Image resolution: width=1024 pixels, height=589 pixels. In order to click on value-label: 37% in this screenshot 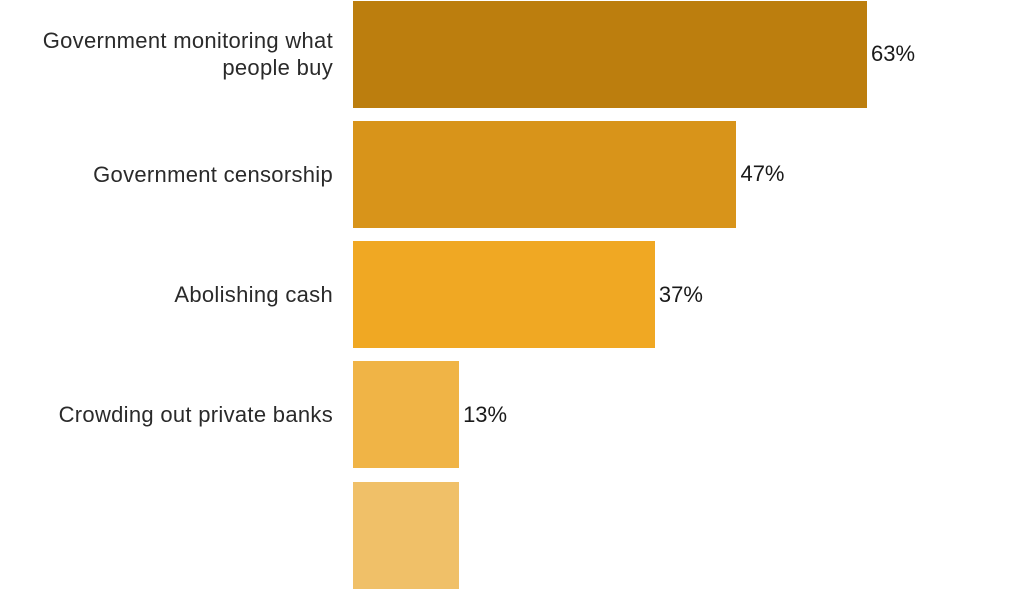, I will do `click(680, 294)`.